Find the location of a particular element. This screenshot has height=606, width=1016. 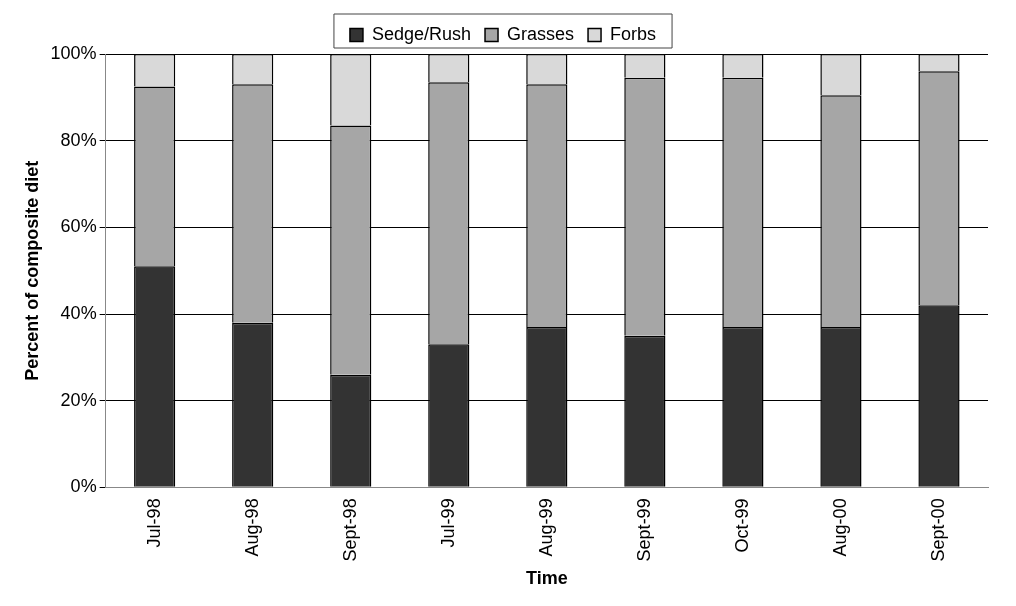

y-axis-title: Percent of composite diet is located at coordinates (31, 270).